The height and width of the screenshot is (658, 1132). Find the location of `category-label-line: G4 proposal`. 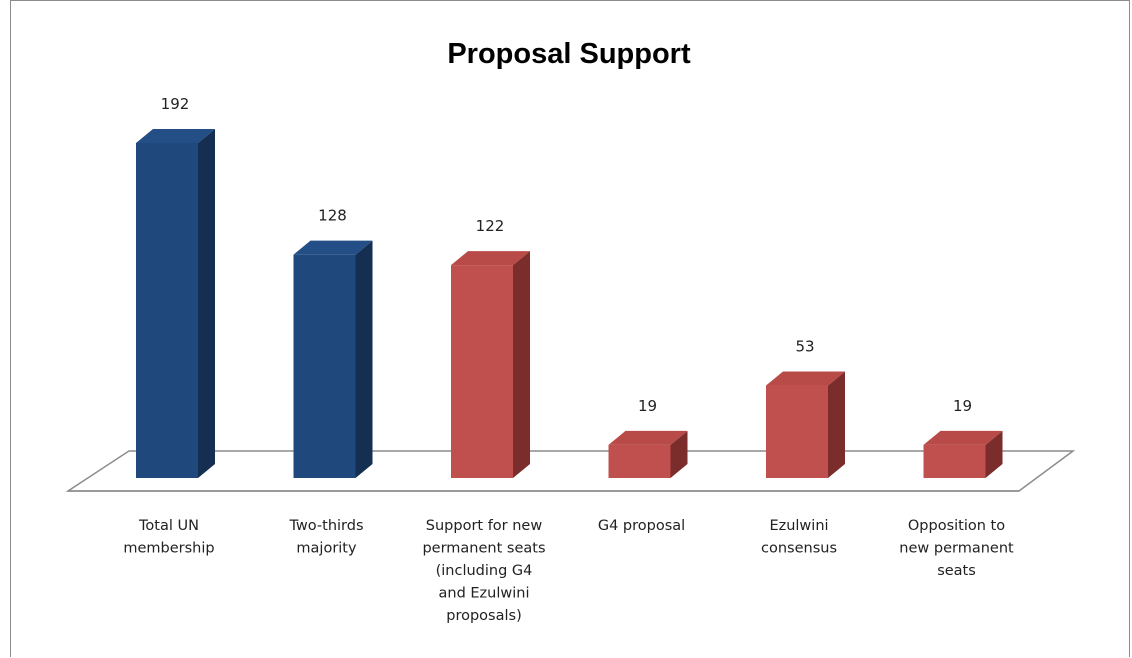

category-label-line: G4 proposal is located at coordinates (641, 526).